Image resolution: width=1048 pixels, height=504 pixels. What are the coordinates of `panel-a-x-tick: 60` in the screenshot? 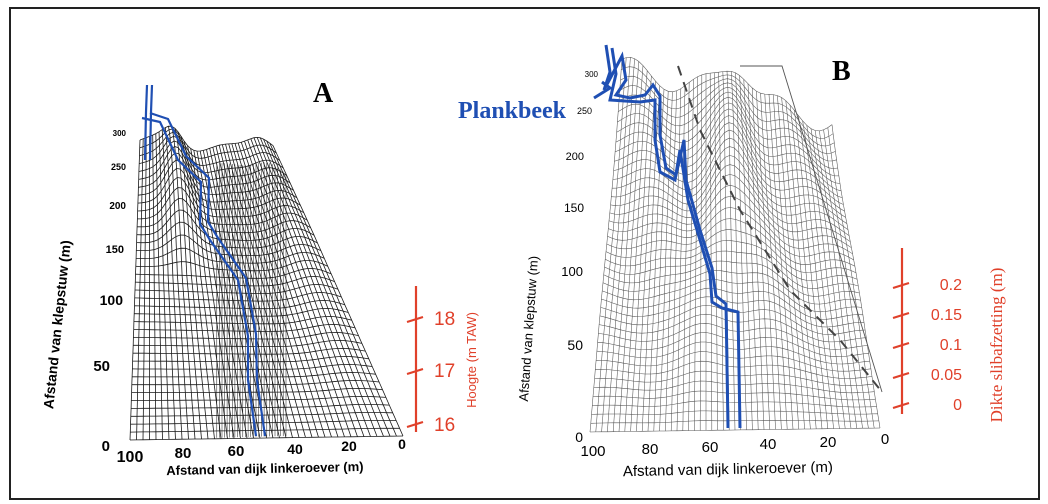 It's located at (236, 451).